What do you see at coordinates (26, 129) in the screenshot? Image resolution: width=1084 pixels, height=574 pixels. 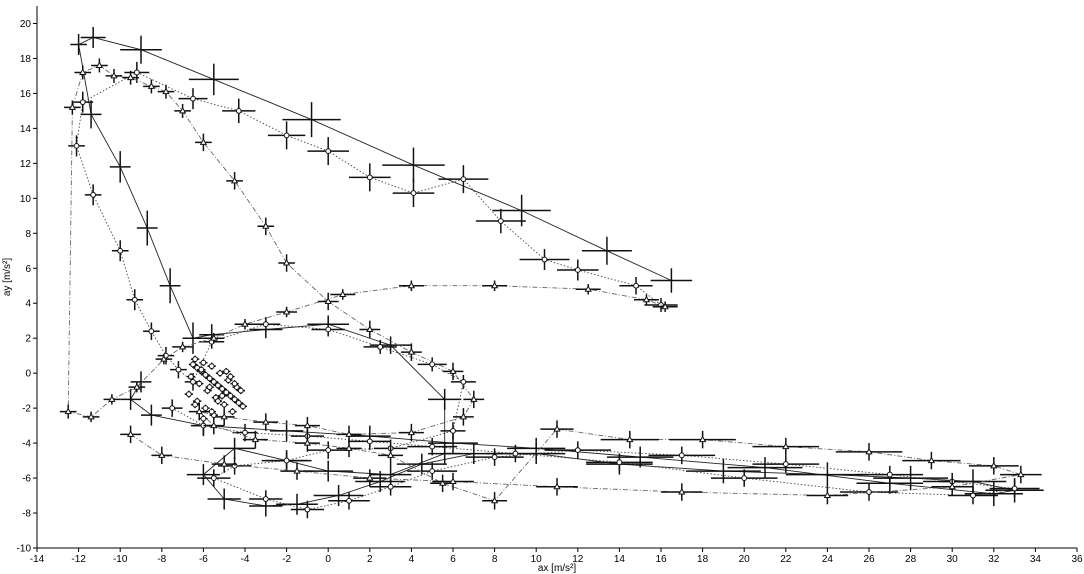 I see `y-tick-label: 14` at bounding box center [26, 129].